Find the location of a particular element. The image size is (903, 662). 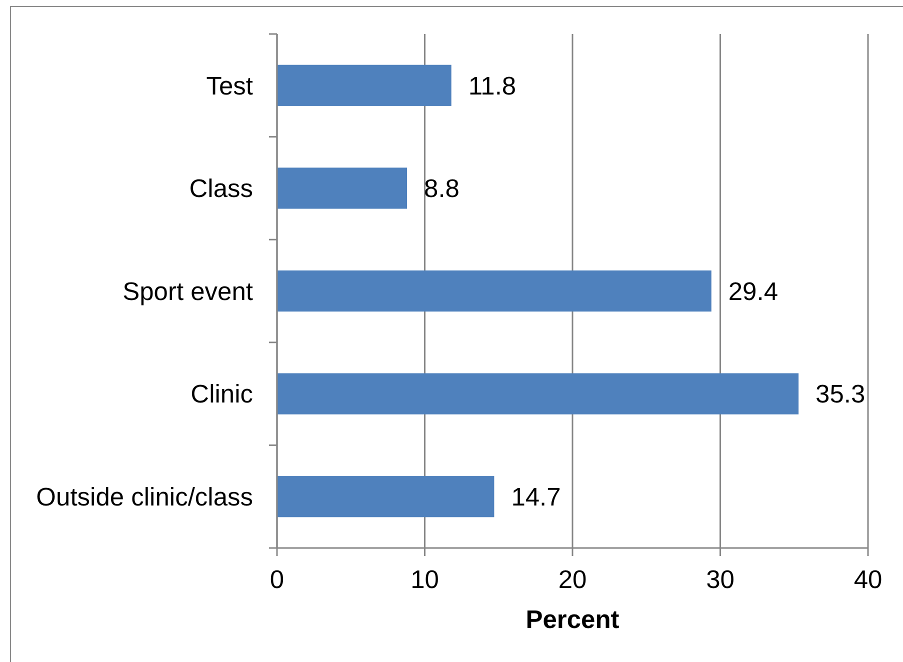

y-tick-label: Class is located at coordinates (221, 189).